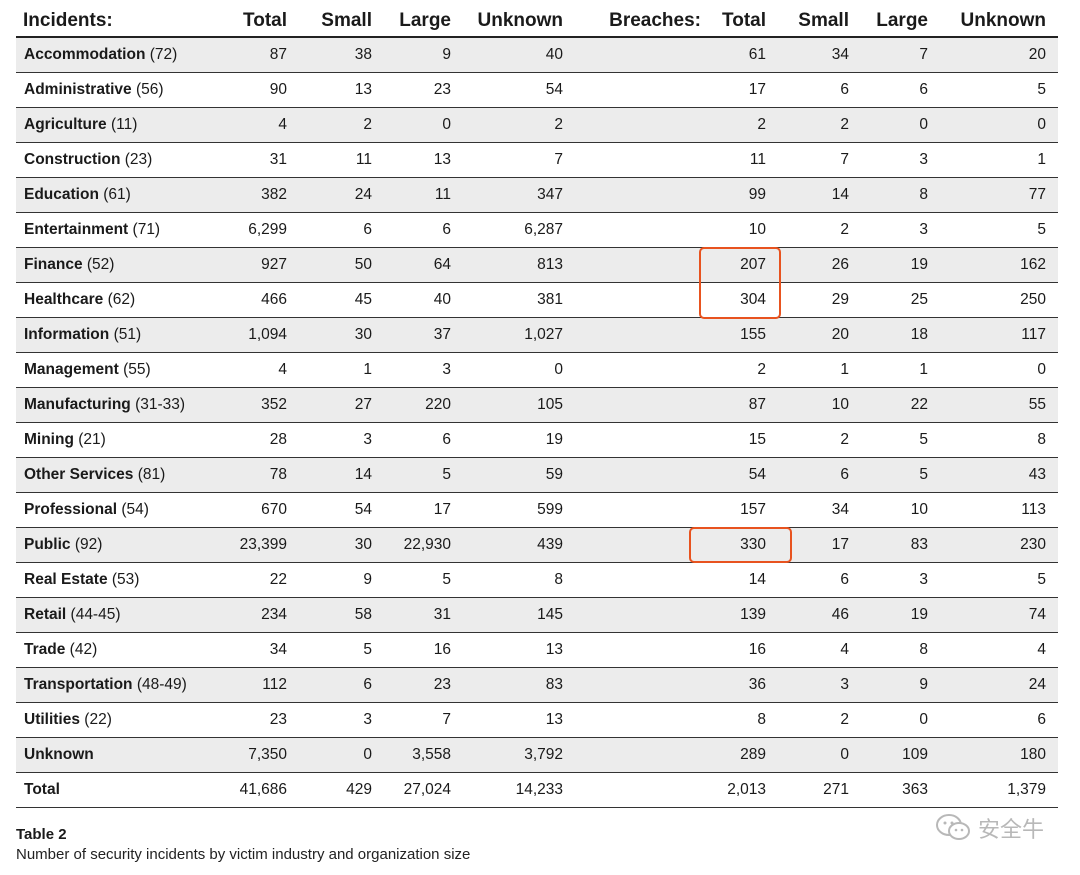 The height and width of the screenshot is (875, 1080). Describe the element at coordinates (81, 580) in the screenshot. I see `industry-cell: Real Estate (53)` at that location.